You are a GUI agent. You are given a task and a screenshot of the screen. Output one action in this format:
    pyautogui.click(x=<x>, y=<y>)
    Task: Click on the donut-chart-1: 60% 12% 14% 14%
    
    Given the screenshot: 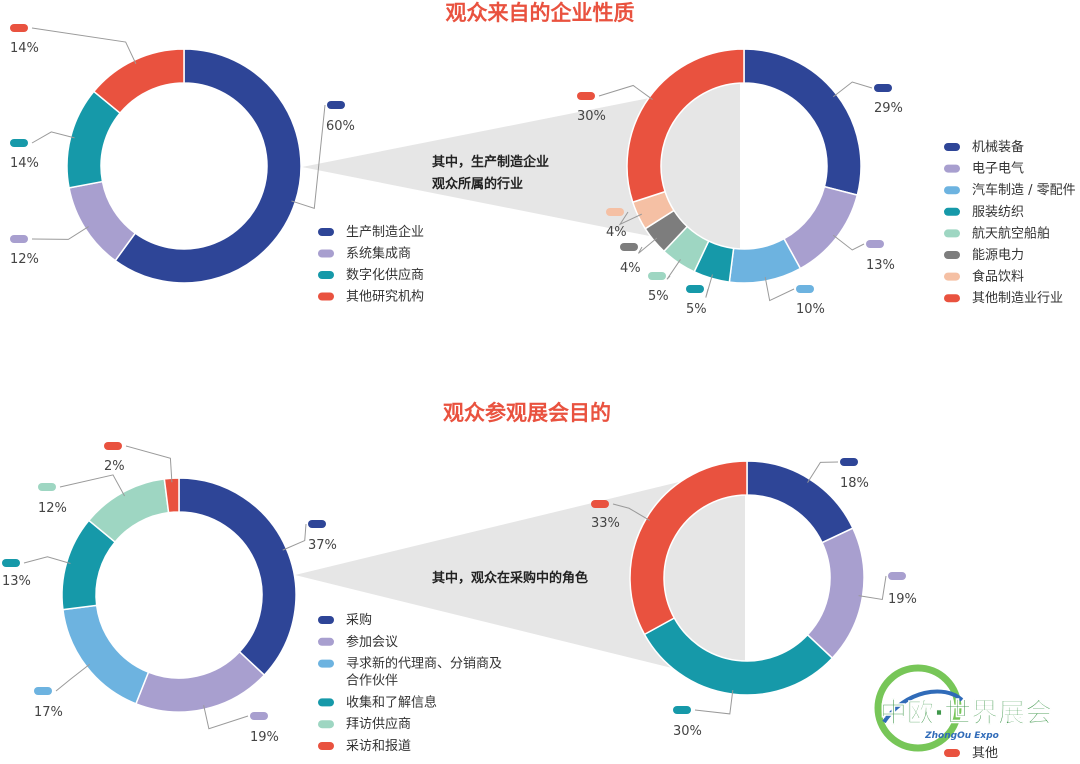 What is the action you would take?
    pyautogui.click(x=182, y=154)
    